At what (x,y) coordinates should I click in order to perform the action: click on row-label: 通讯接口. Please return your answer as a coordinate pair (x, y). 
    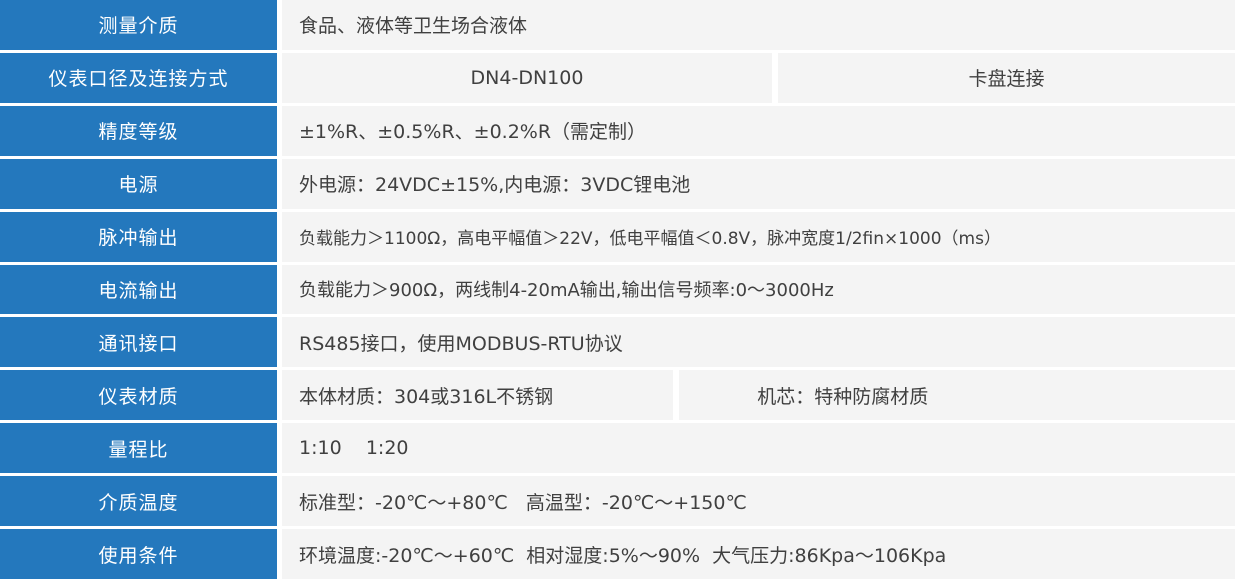
    Looking at the image, I should click on (138, 342).